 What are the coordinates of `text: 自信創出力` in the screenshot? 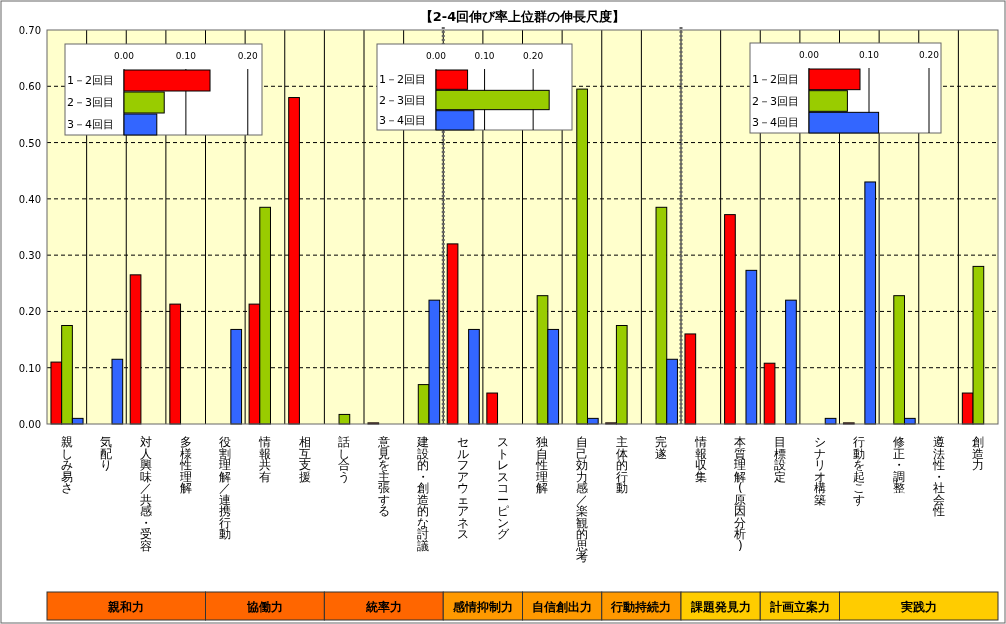 It's located at (562, 607).